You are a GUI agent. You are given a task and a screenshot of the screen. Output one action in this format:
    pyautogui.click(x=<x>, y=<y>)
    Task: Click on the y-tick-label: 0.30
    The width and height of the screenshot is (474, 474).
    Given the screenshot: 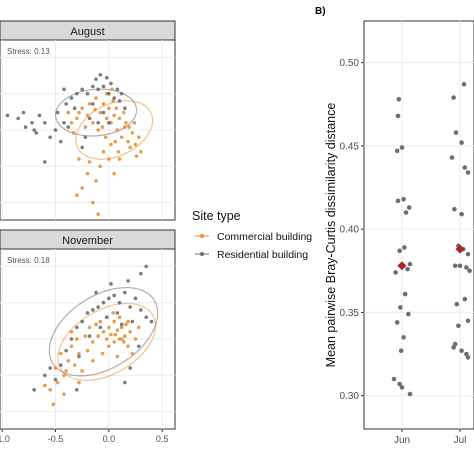 What is the action you would take?
    pyautogui.click(x=350, y=396)
    